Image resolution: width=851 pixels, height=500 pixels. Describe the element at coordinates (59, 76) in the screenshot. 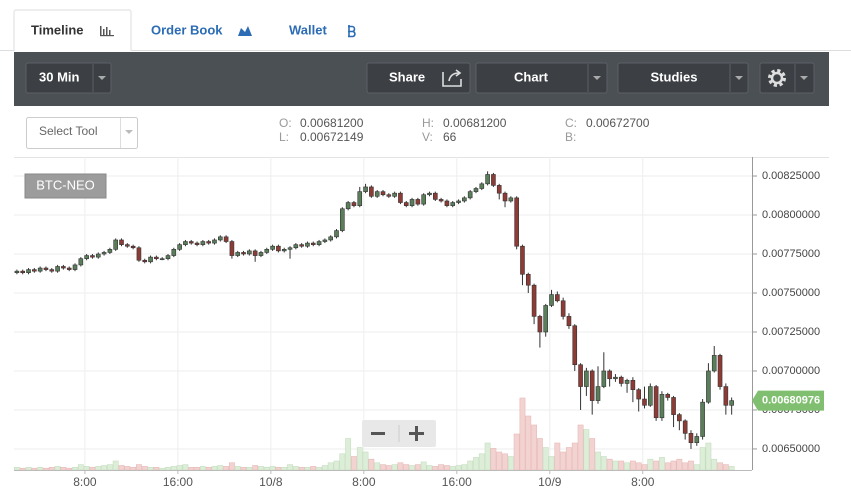

I see `interval-label: 30 Min` at that location.